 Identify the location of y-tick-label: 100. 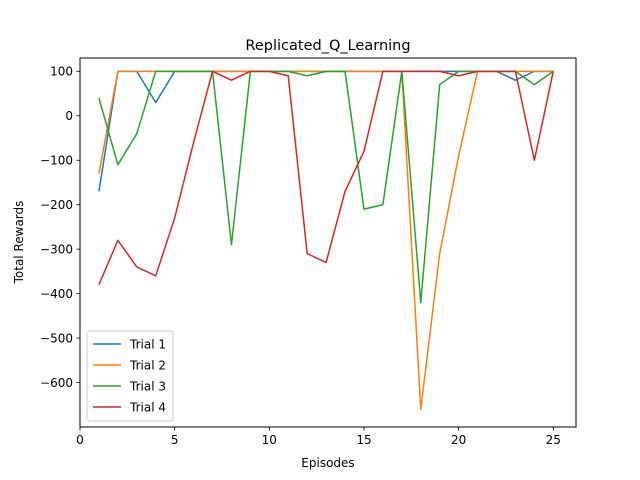
(61, 72).